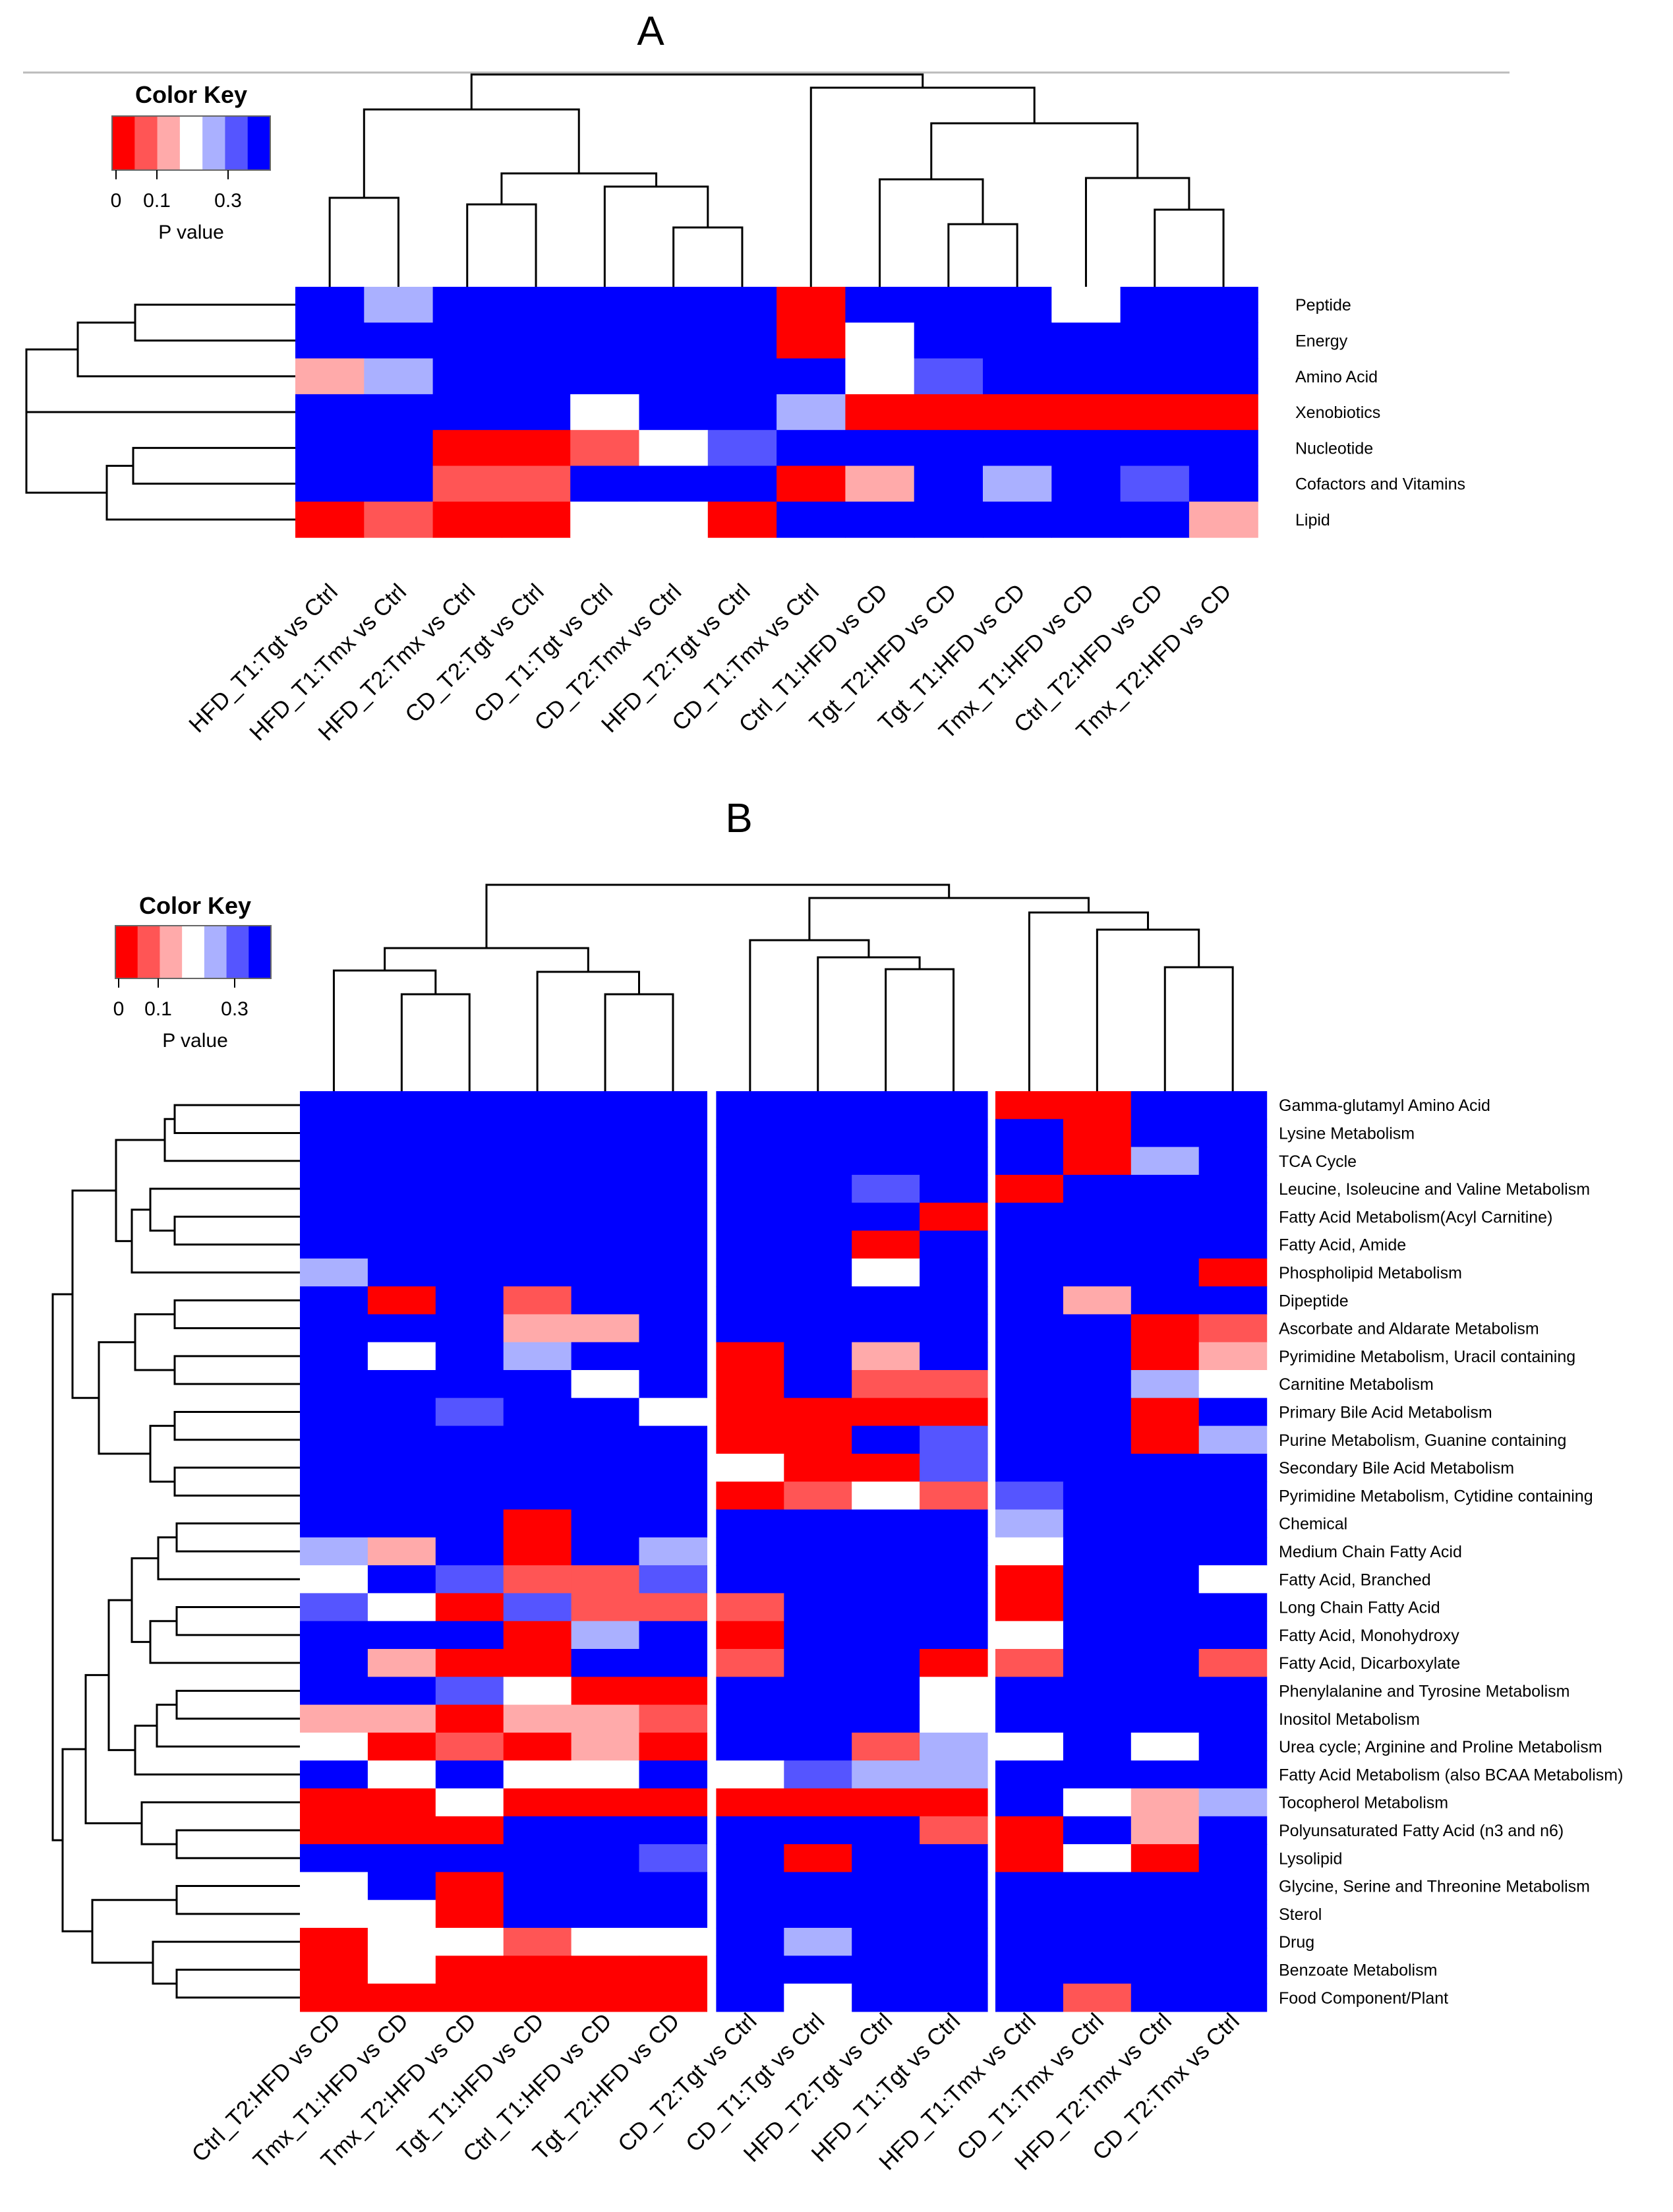 The image size is (1673, 2212). What do you see at coordinates (750, 1328) in the screenshot?
I see `panel-b-cell-r8-c6` at bounding box center [750, 1328].